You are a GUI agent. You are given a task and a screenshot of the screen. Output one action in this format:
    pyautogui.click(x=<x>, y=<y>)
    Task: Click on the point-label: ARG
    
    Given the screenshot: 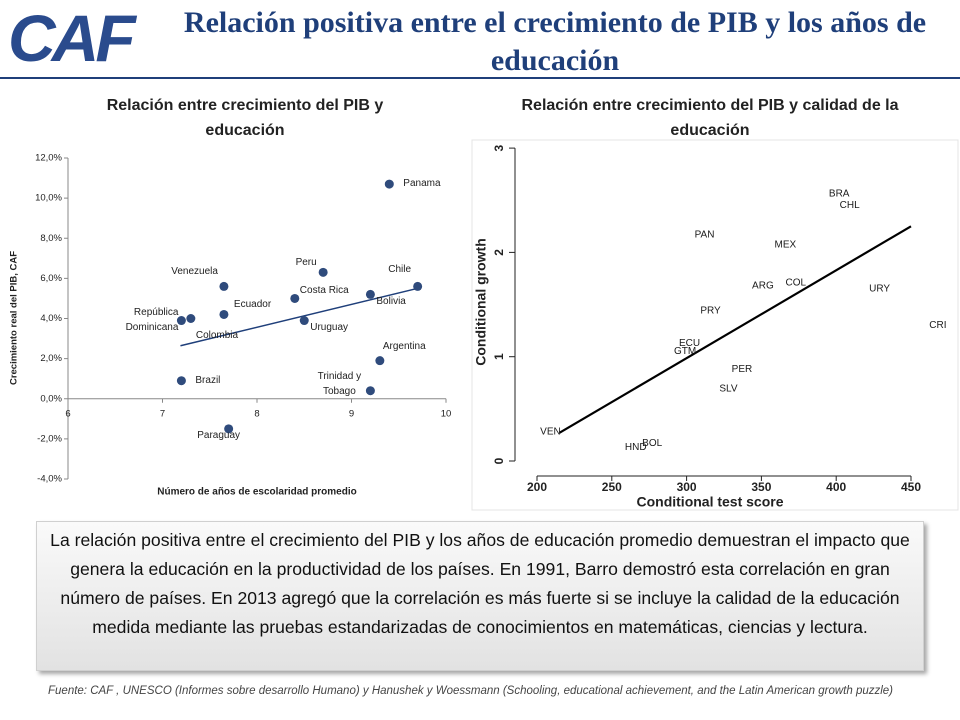 What is the action you would take?
    pyautogui.click(x=763, y=285)
    